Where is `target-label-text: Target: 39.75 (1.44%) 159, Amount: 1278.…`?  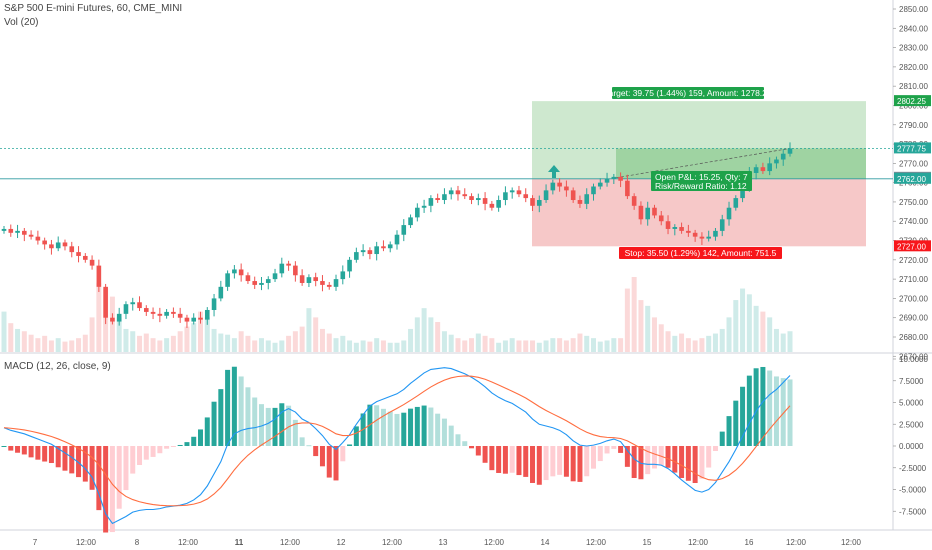
target-label-text: Target: 39.75 (1.44%) 159, Amount: 1278.… is located at coordinates (688, 93).